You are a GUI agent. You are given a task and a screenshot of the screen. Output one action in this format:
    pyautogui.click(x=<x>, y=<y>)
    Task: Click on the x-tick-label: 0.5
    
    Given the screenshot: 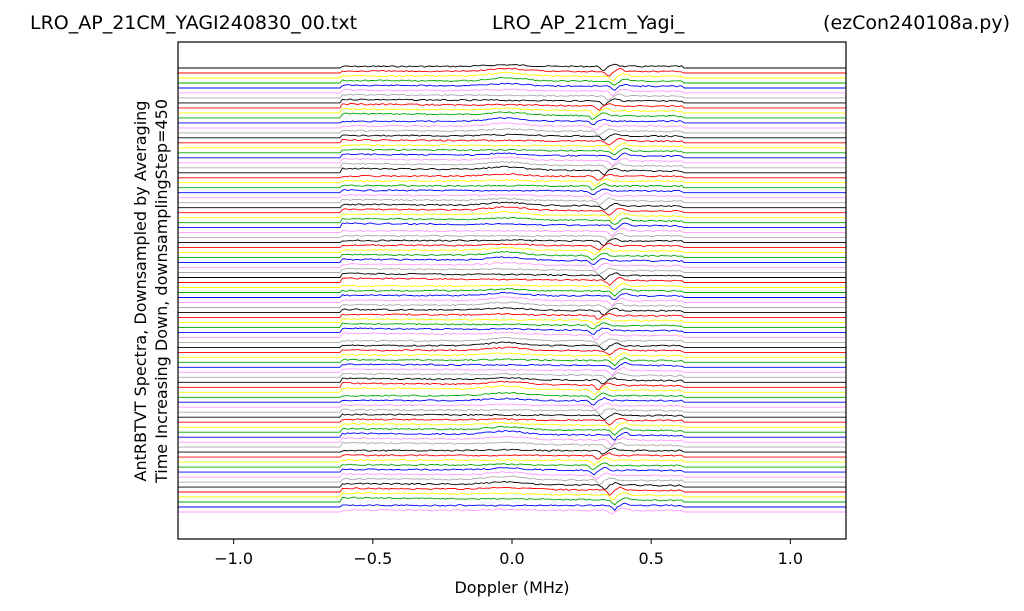 What is the action you would take?
    pyautogui.click(x=650, y=558)
    